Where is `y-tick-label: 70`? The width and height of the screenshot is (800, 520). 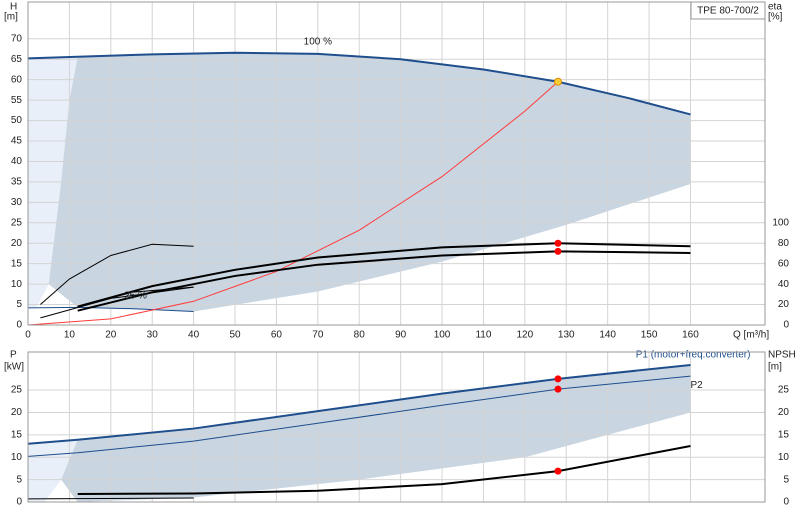 y-tick-label: 70 is located at coordinates (17, 38).